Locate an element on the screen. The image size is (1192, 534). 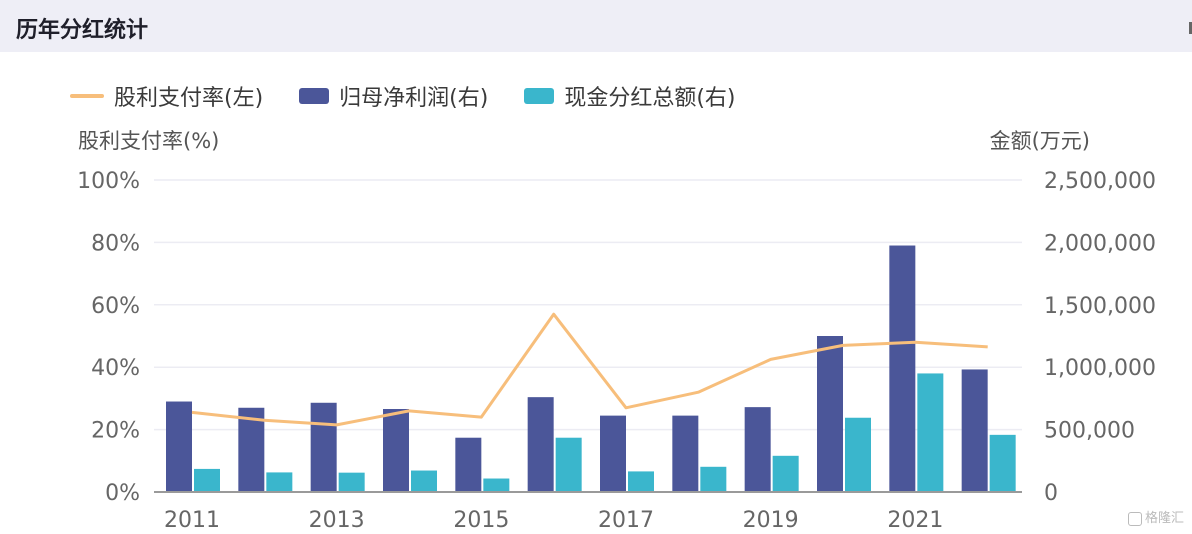
right-axis-tick-label: 0 is located at coordinates (1051, 493).